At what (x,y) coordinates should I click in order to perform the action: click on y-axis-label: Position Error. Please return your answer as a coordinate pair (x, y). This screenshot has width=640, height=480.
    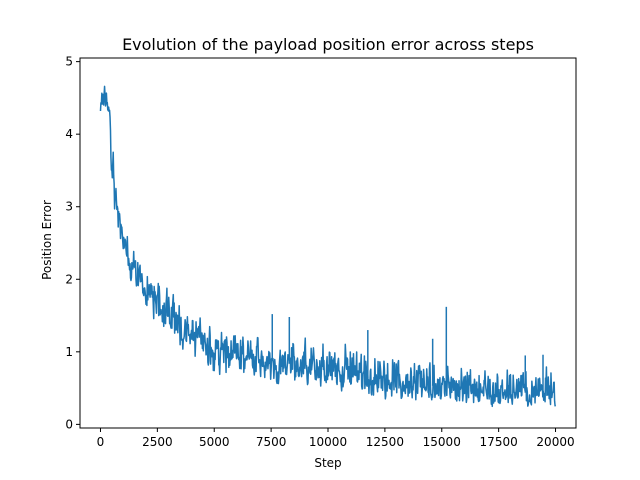
    Looking at the image, I should click on (47, 240).